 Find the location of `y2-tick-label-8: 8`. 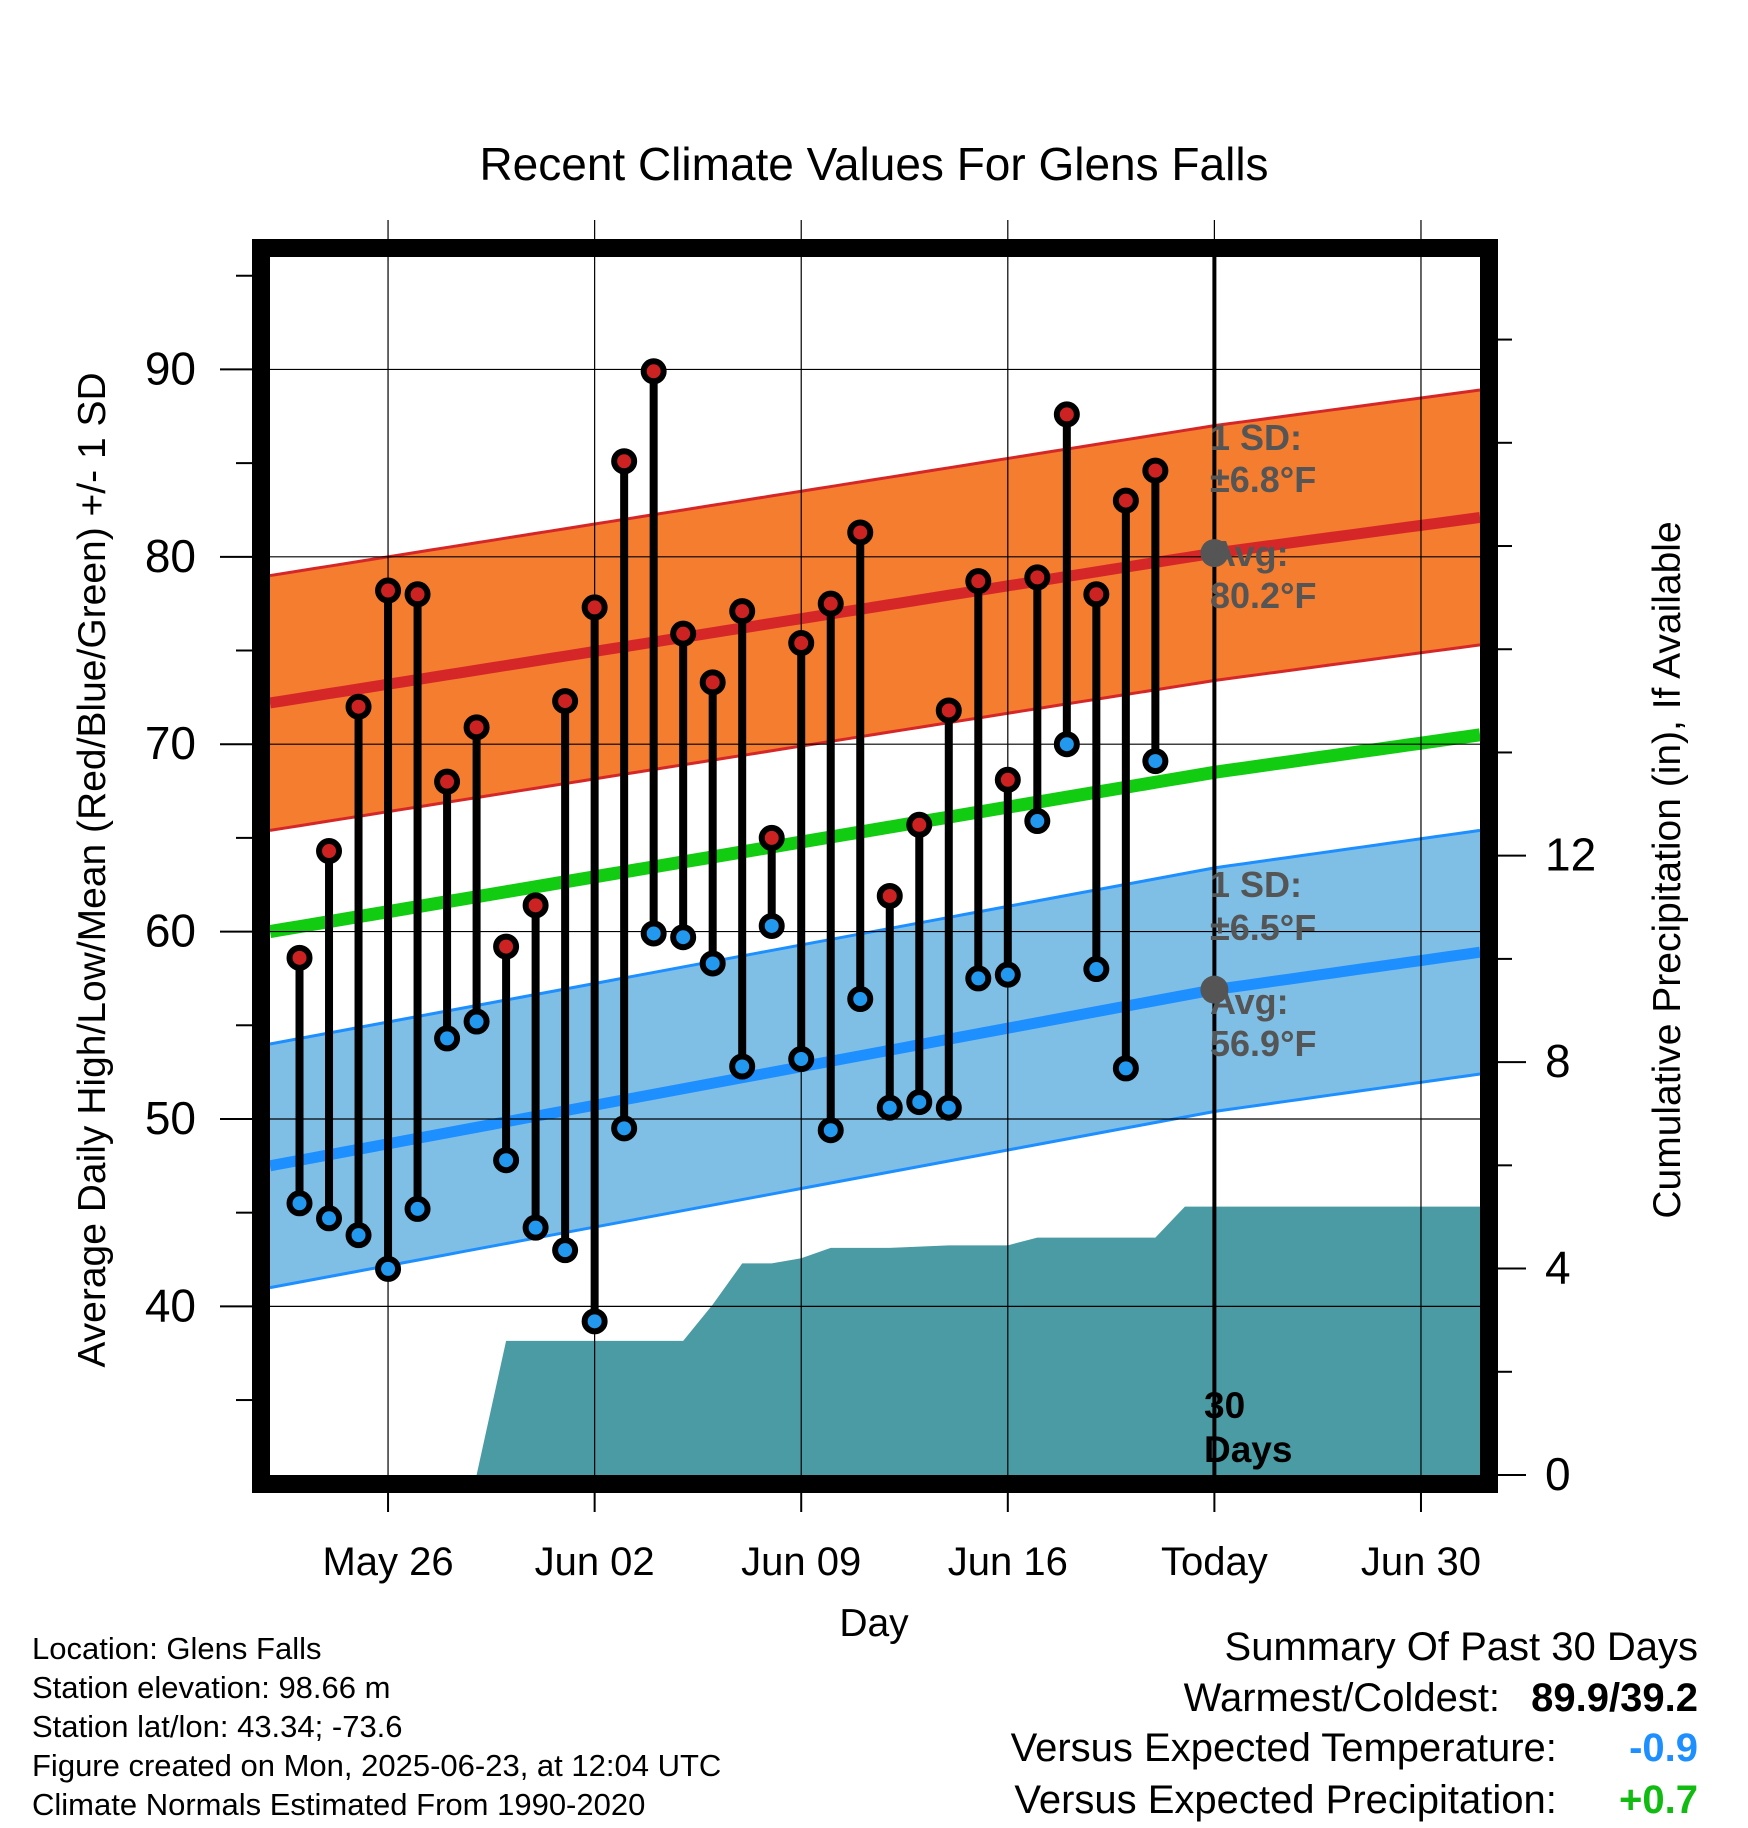

y2-tick-label-8: 8 is located at coordinates (1558, 1061).